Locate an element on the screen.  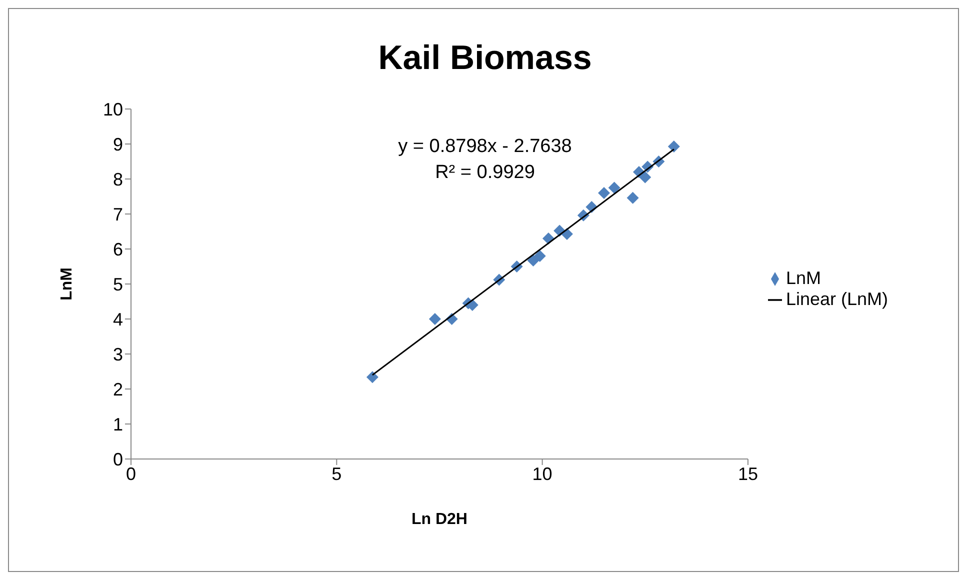
x-tick-label: 0 is located at coordinates (131, 474).